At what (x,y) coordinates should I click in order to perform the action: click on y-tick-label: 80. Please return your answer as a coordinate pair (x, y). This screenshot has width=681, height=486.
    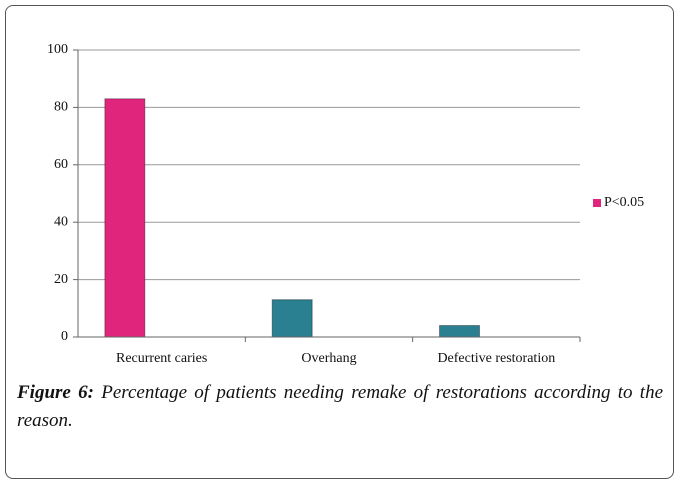
    Looking at the image, I should click on (61, 107).